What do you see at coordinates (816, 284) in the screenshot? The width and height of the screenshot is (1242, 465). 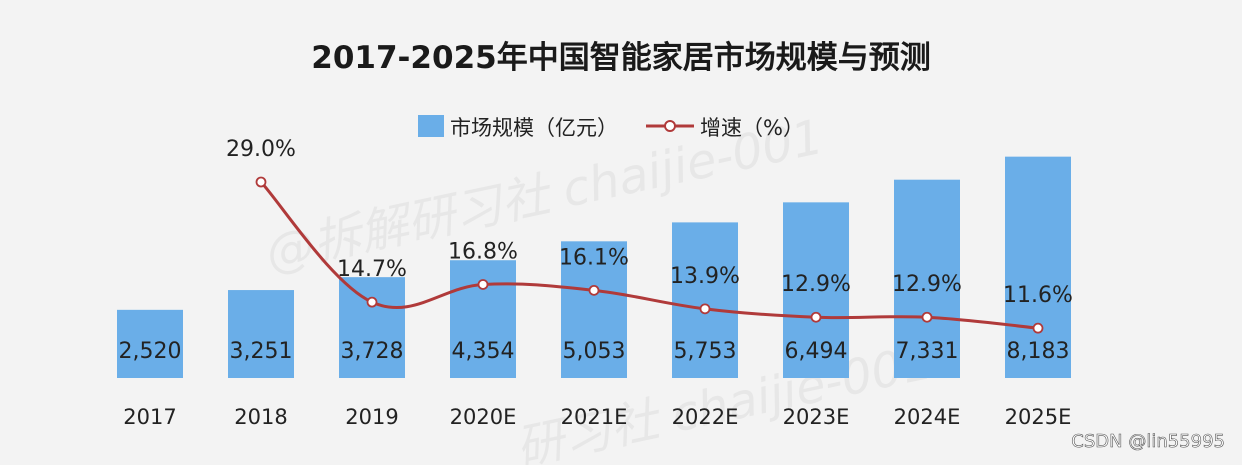 I see `growth-value-label-2023E: 12.9%` at bounding box center [816, 284].